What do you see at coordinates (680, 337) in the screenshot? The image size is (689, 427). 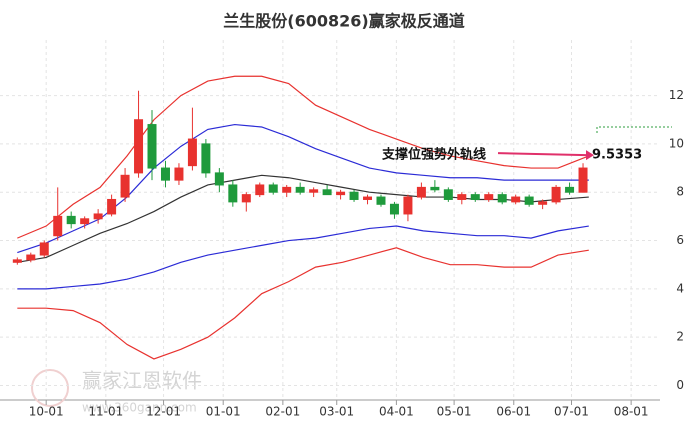 I see `y-tick-label: 2` at bounding box center [680, 337].